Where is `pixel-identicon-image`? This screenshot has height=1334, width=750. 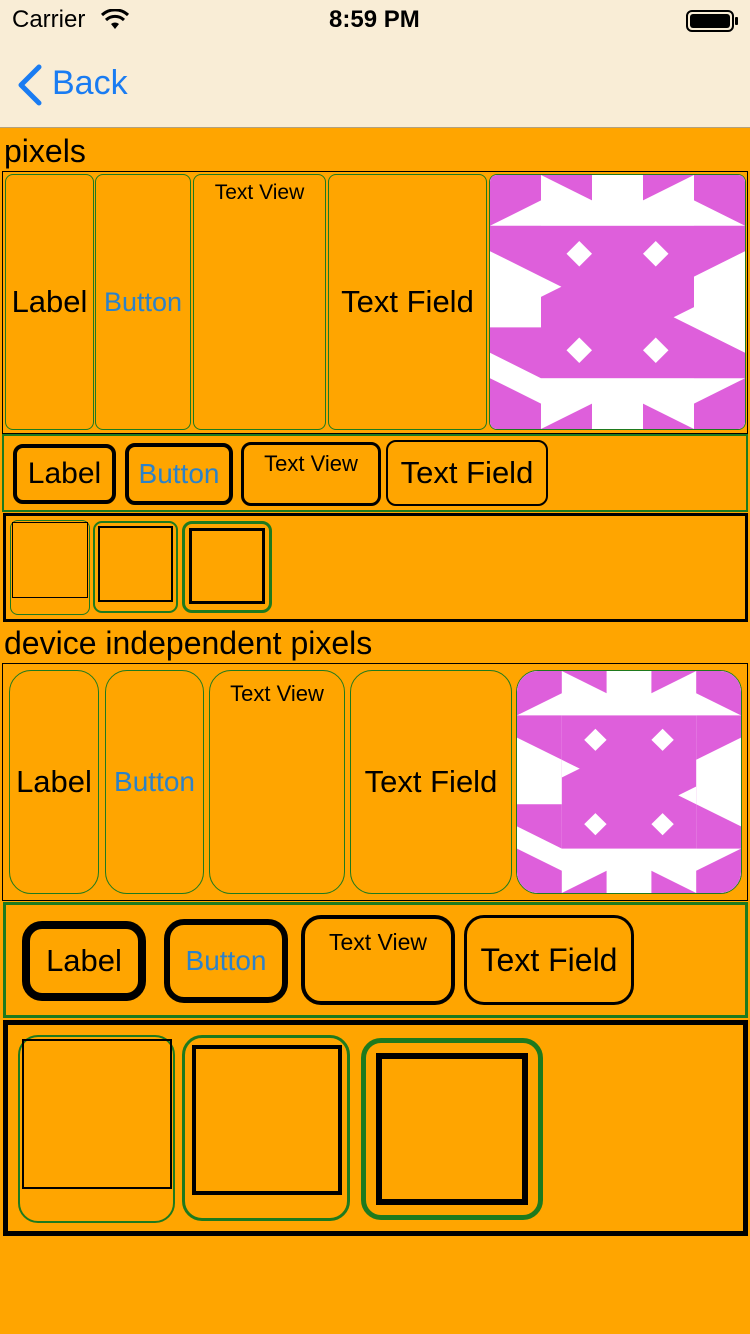 pixel-identicon-image is located at coordinates (617, 302).